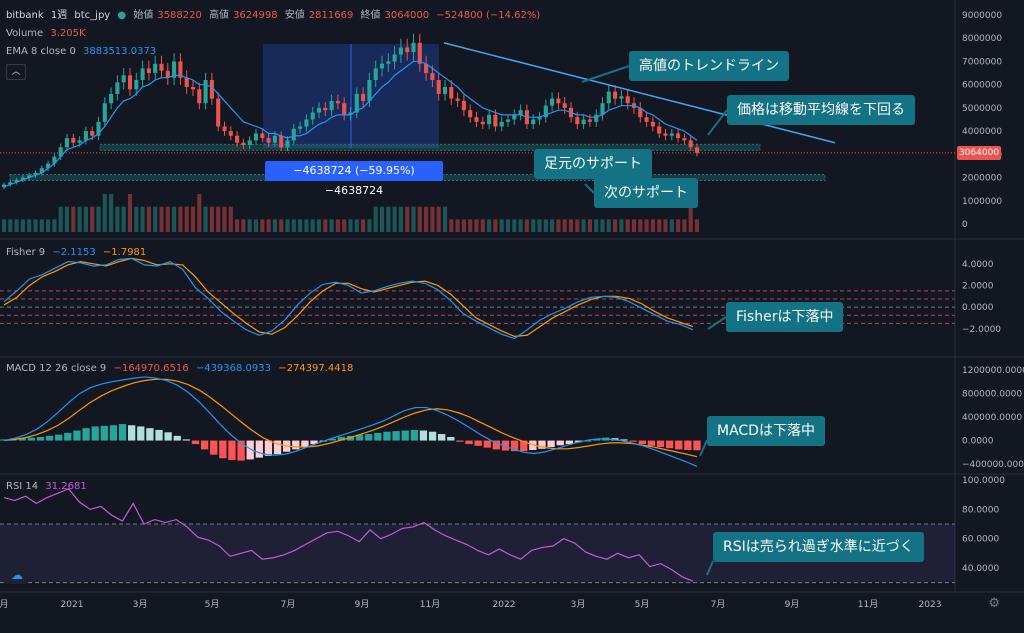 The image size is (1024, 633). I want to click on ema-label: EMA 8 close 0, so click(41, 51).